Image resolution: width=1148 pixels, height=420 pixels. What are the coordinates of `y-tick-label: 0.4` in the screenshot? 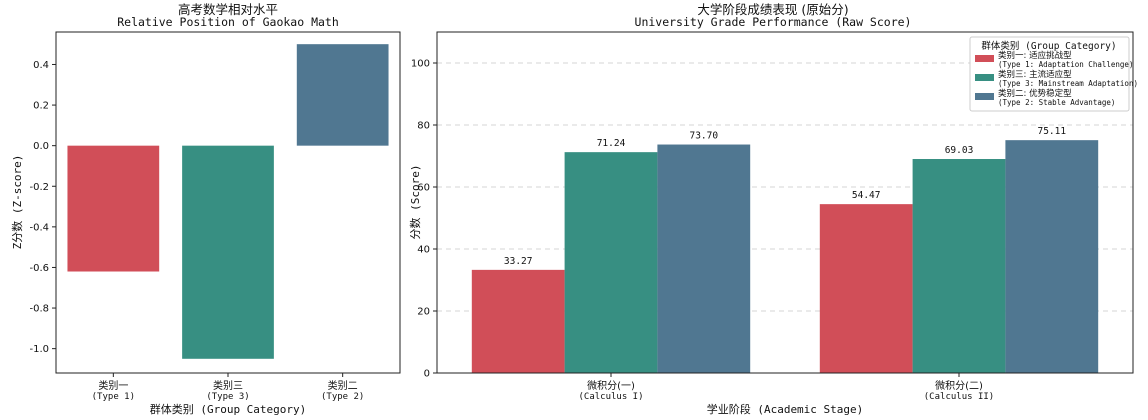 It's located at (41, 65).